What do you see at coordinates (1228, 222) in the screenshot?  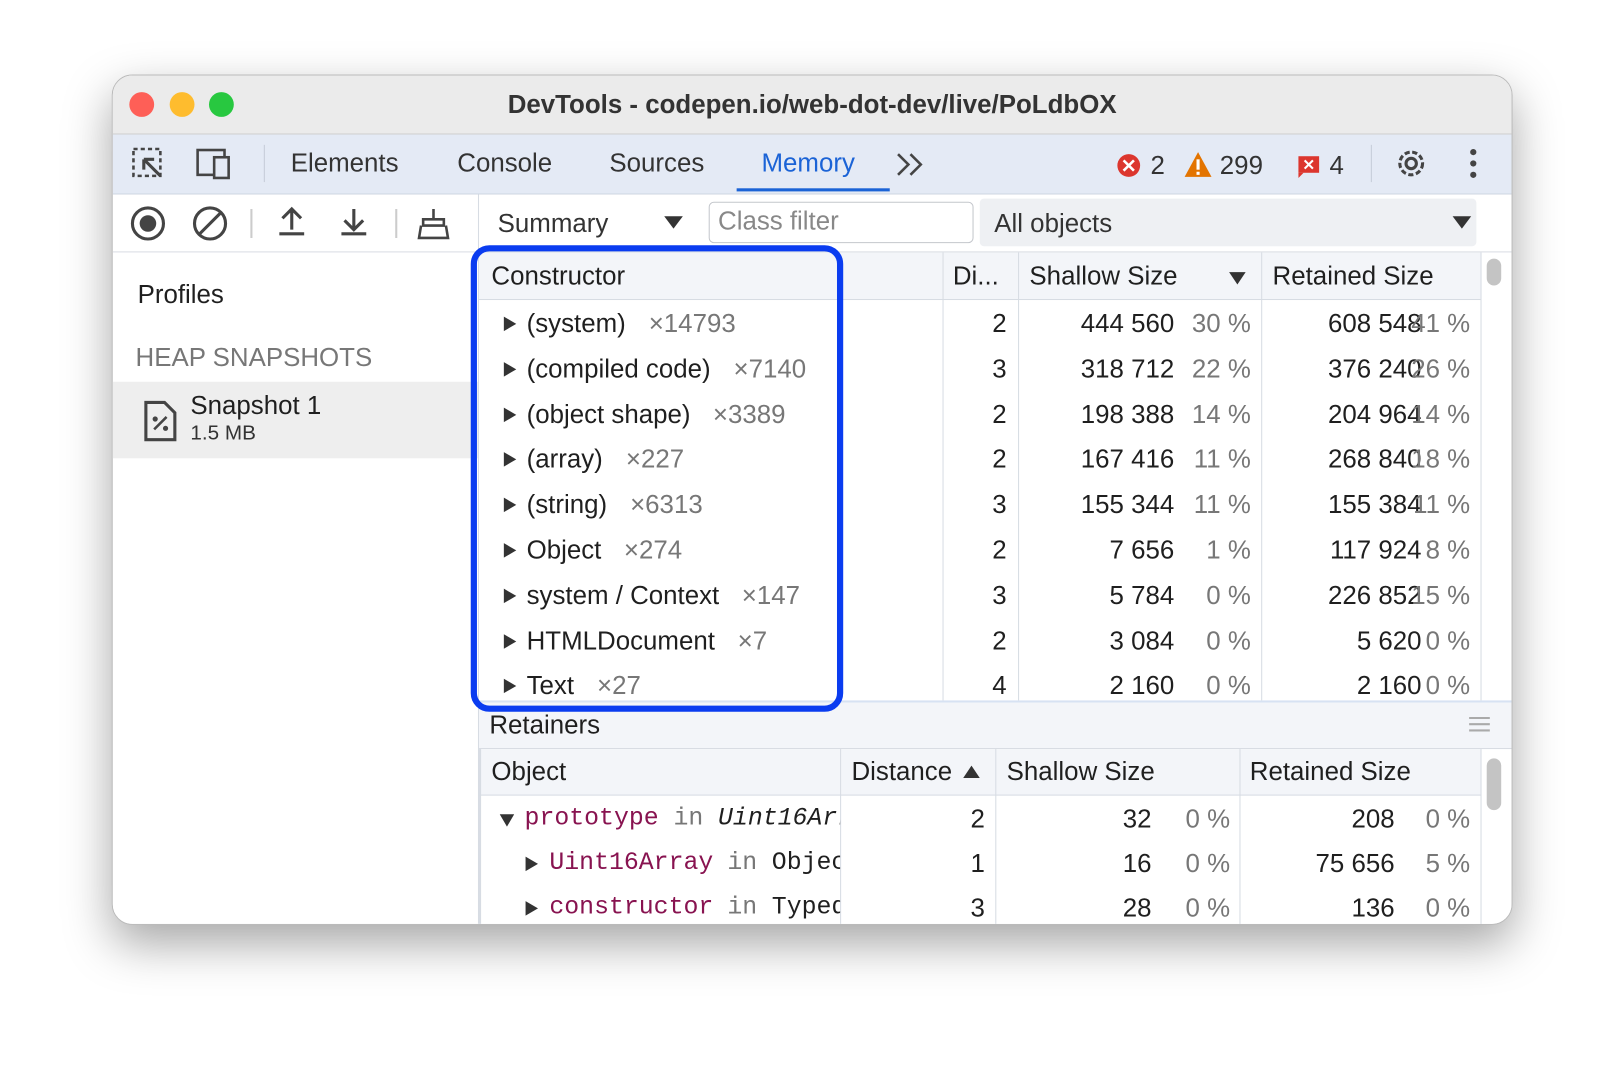 I see `scope-select: All objects` at bounding box center [1228, 222].